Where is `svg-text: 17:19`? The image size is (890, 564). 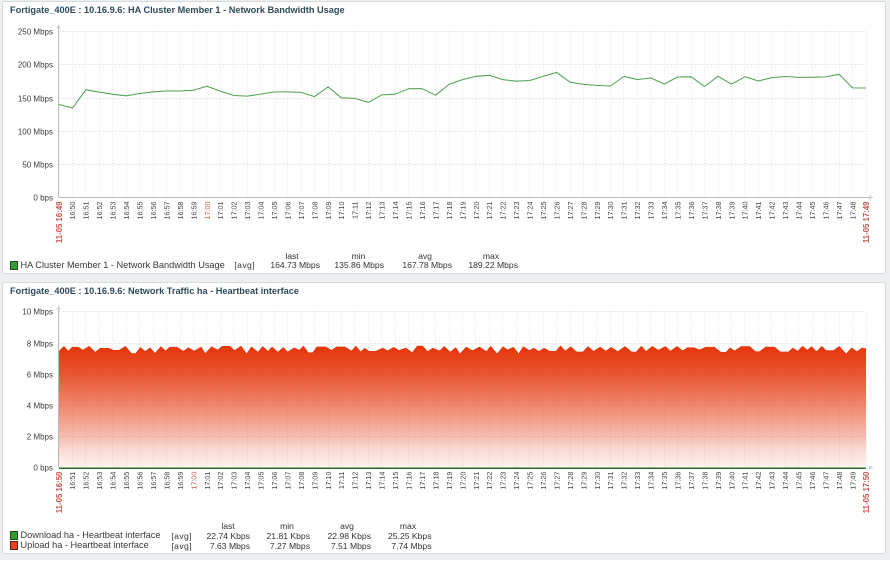 svg-text: 17:19 is located at coordinates (462, 211).